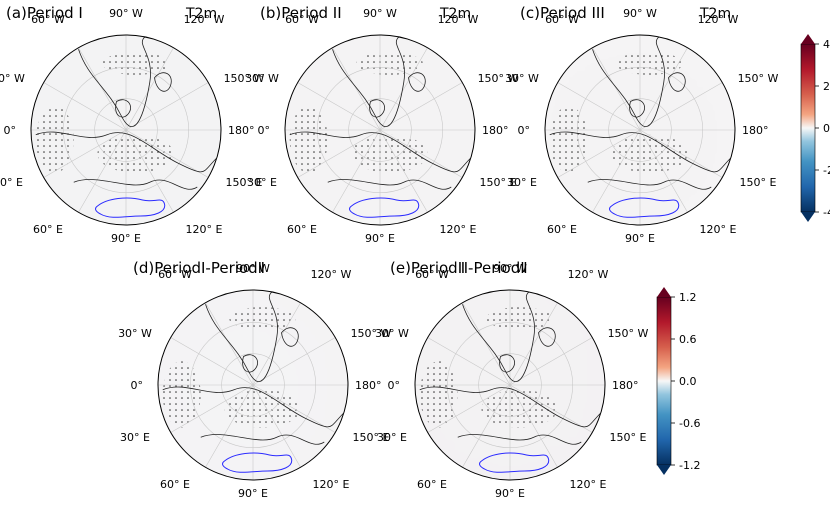  What do you see at coordinates (678, 381) in the screenshot?
I see `colorbar-bottom: 1.2 0.6 0.0 -0.6 -1.2` at bounding box center [678, 381].